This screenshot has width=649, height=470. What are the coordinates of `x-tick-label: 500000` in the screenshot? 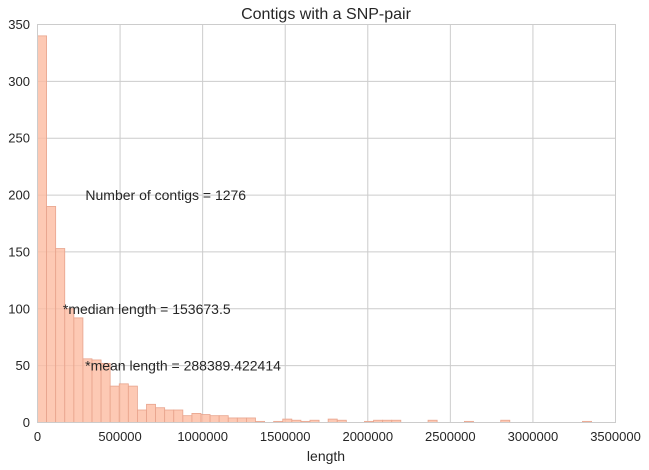 It's located at (119, 436).